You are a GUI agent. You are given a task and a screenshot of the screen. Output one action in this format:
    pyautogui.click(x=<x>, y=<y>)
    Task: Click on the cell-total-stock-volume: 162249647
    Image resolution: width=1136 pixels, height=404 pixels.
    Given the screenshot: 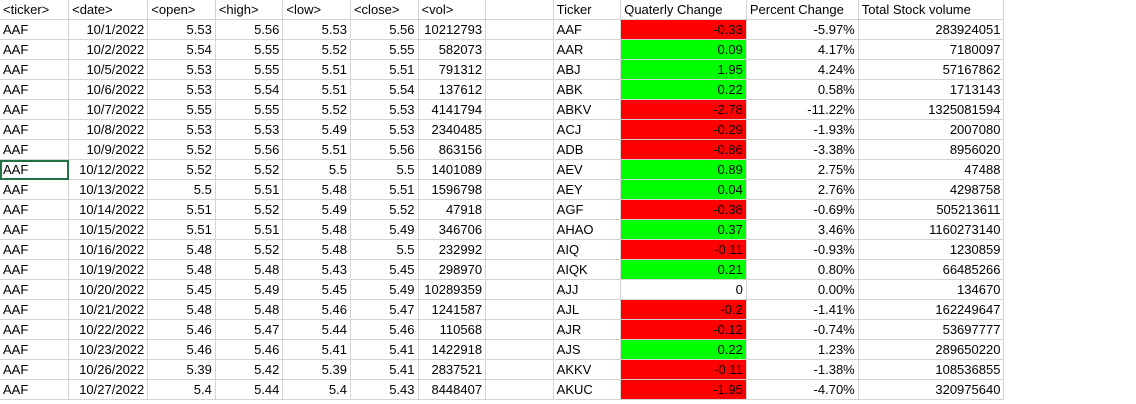 What is the action you would take?
    pyautogui.click(x=931, y=309)
    